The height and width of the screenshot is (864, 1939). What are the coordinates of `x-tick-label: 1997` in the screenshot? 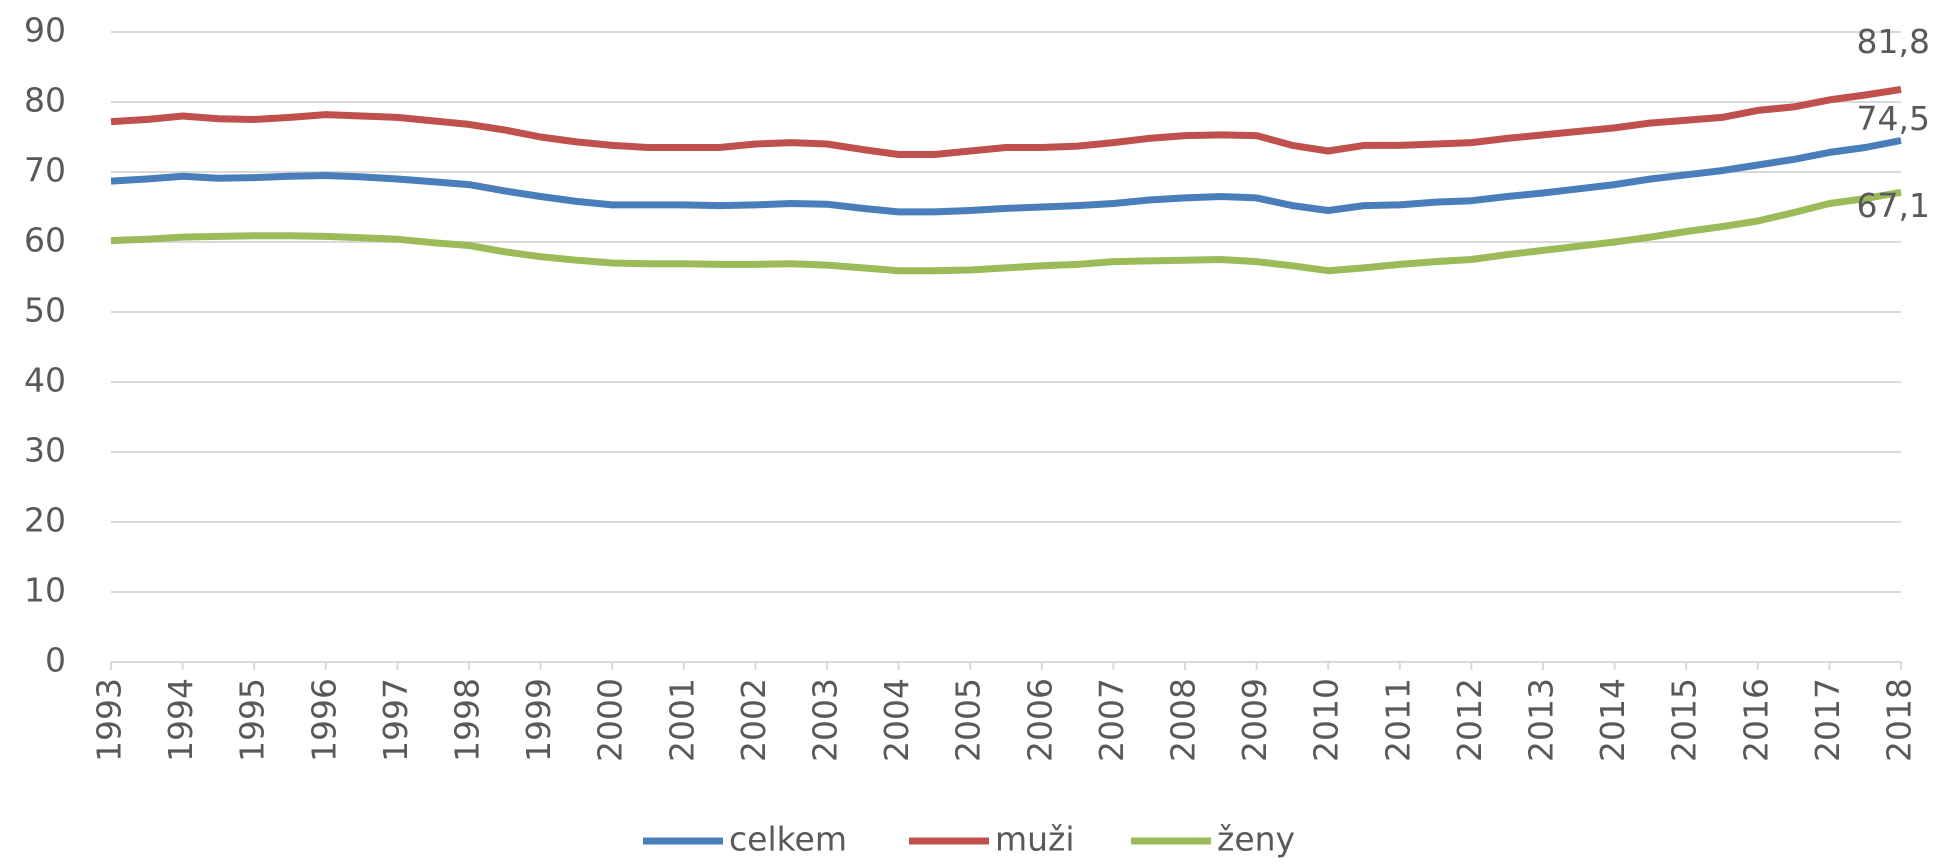 It's located at (395, 720).